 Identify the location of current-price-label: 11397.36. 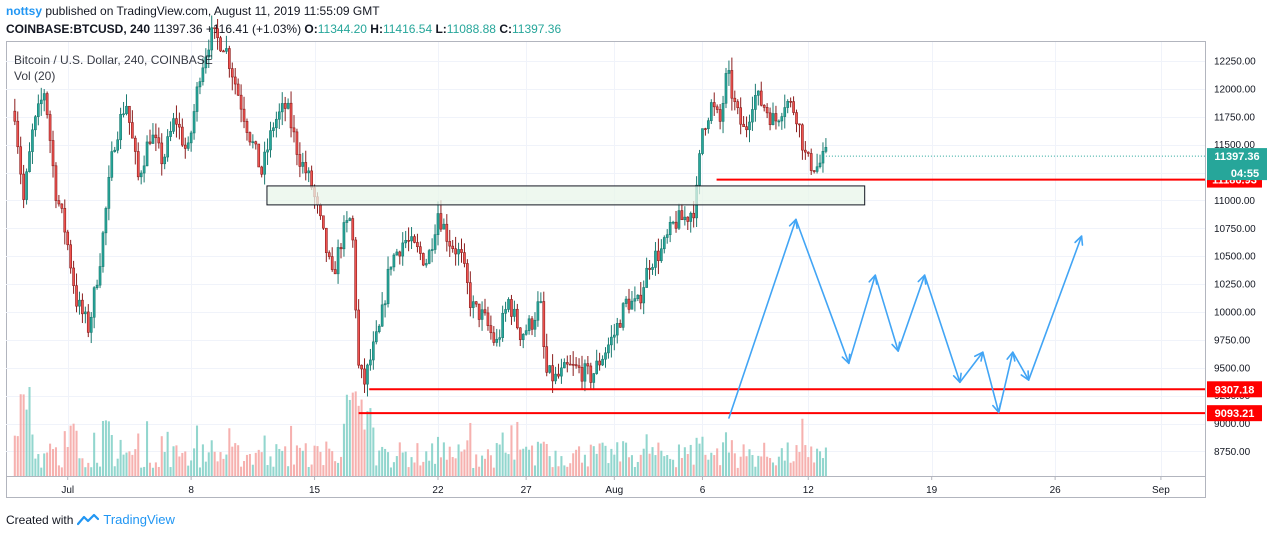
(1236, 157).